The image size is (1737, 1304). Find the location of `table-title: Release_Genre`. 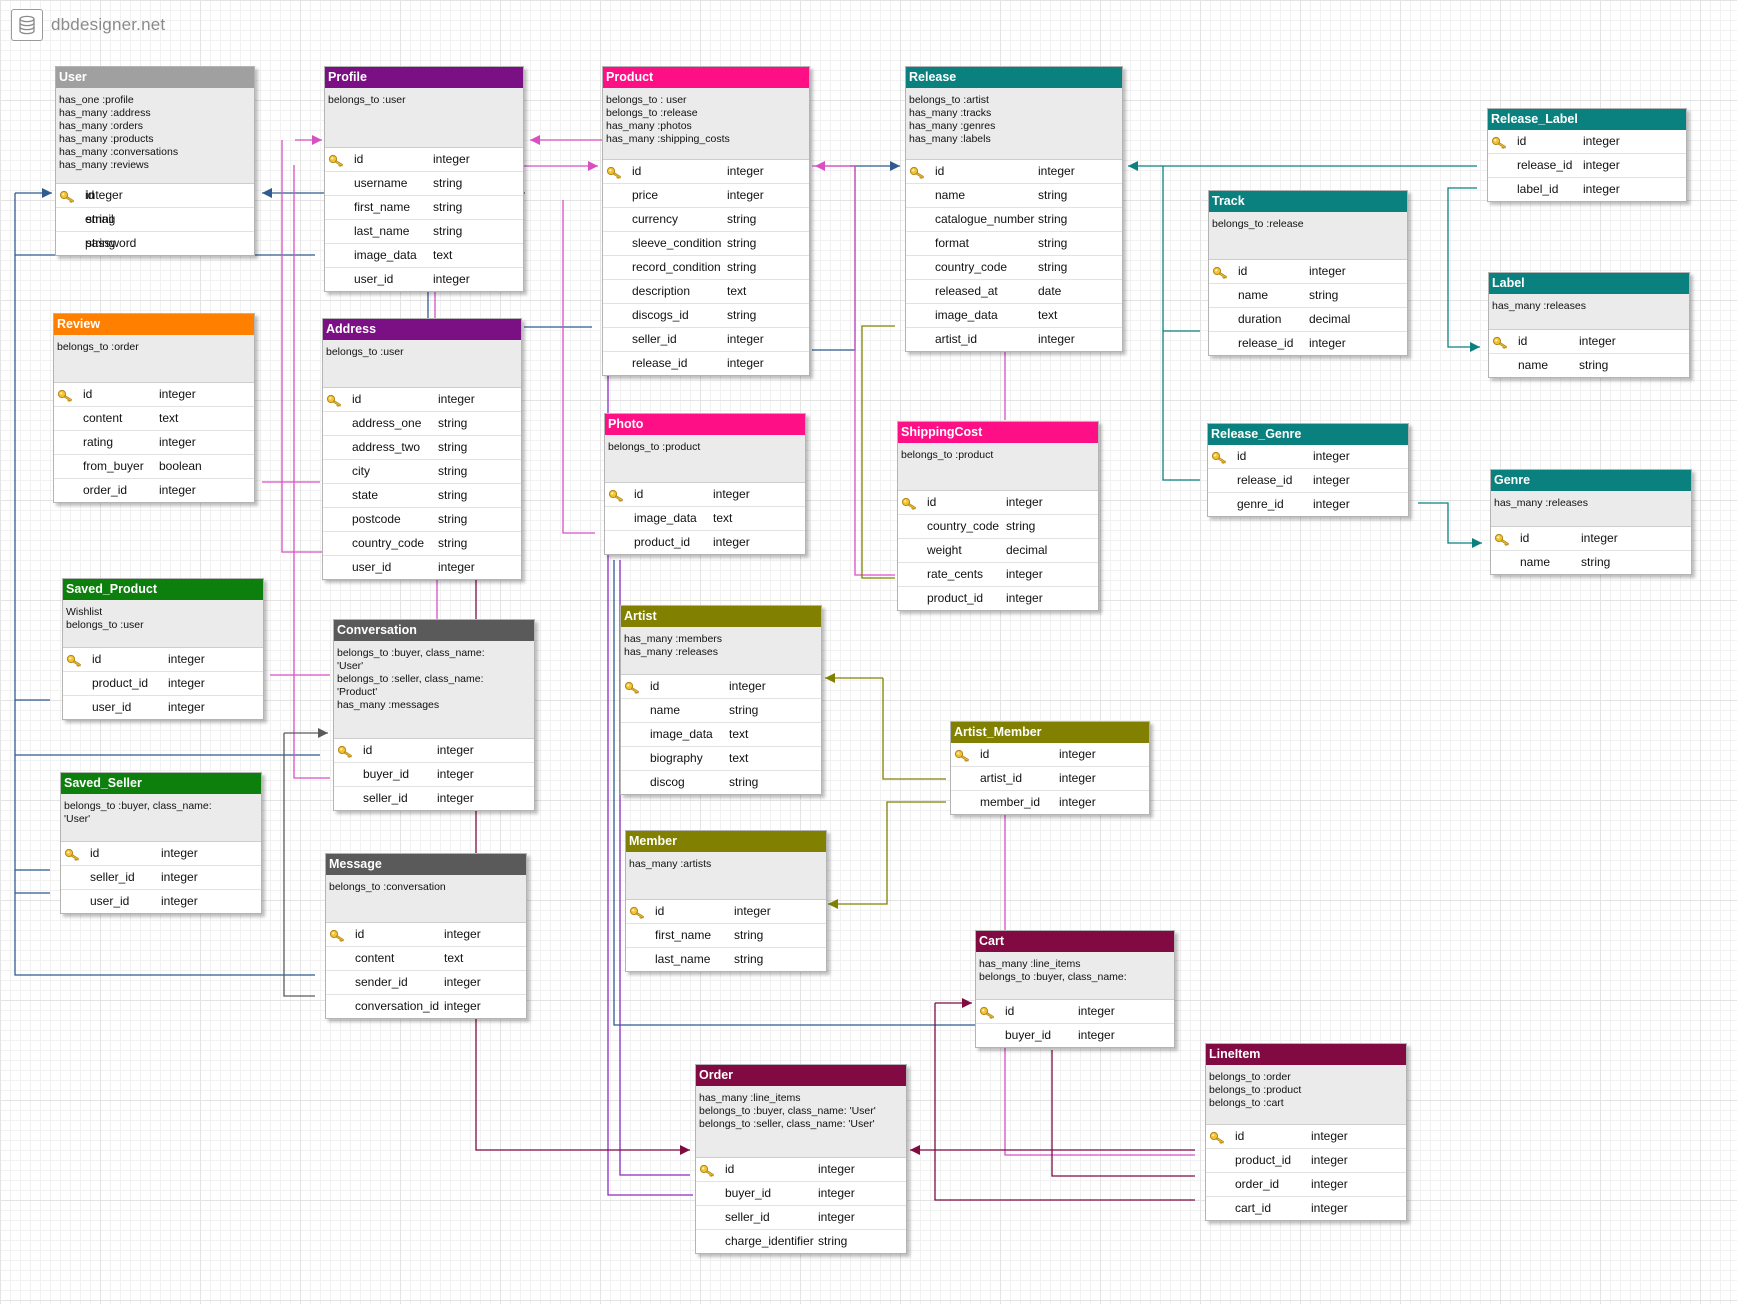

table-title: Release_Genre is located at coordinates (1308, 434).